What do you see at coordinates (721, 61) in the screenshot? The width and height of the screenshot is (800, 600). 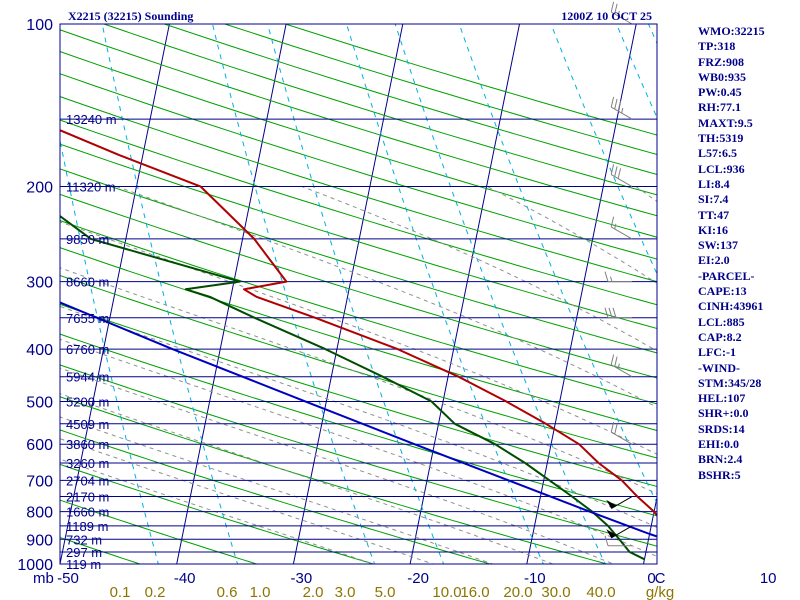 I see `sounding-index-item: FRZ:908` at bounding box center [721, 61].